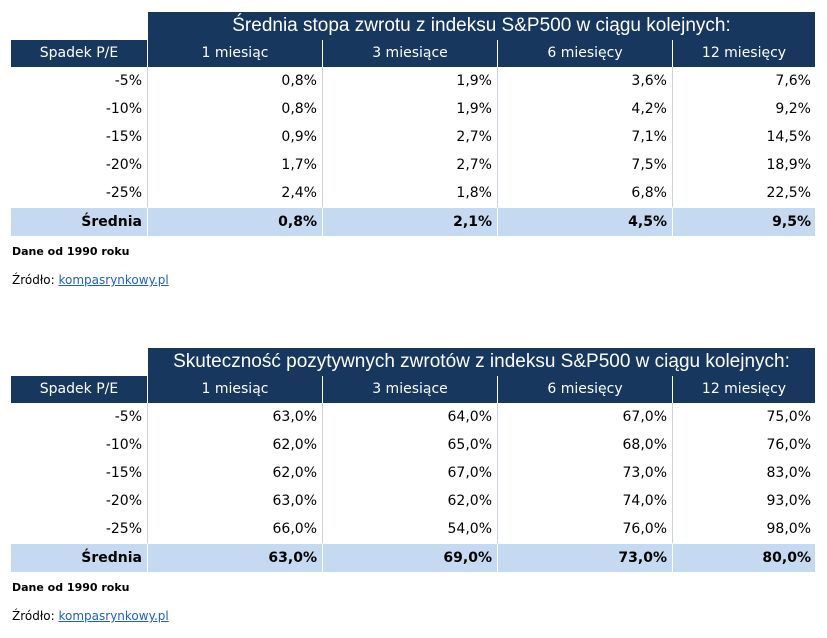 Image resolution: width=827 pixels, height=638 pixels. I want to click on table-cell: 93,0%, so click(788, 501).